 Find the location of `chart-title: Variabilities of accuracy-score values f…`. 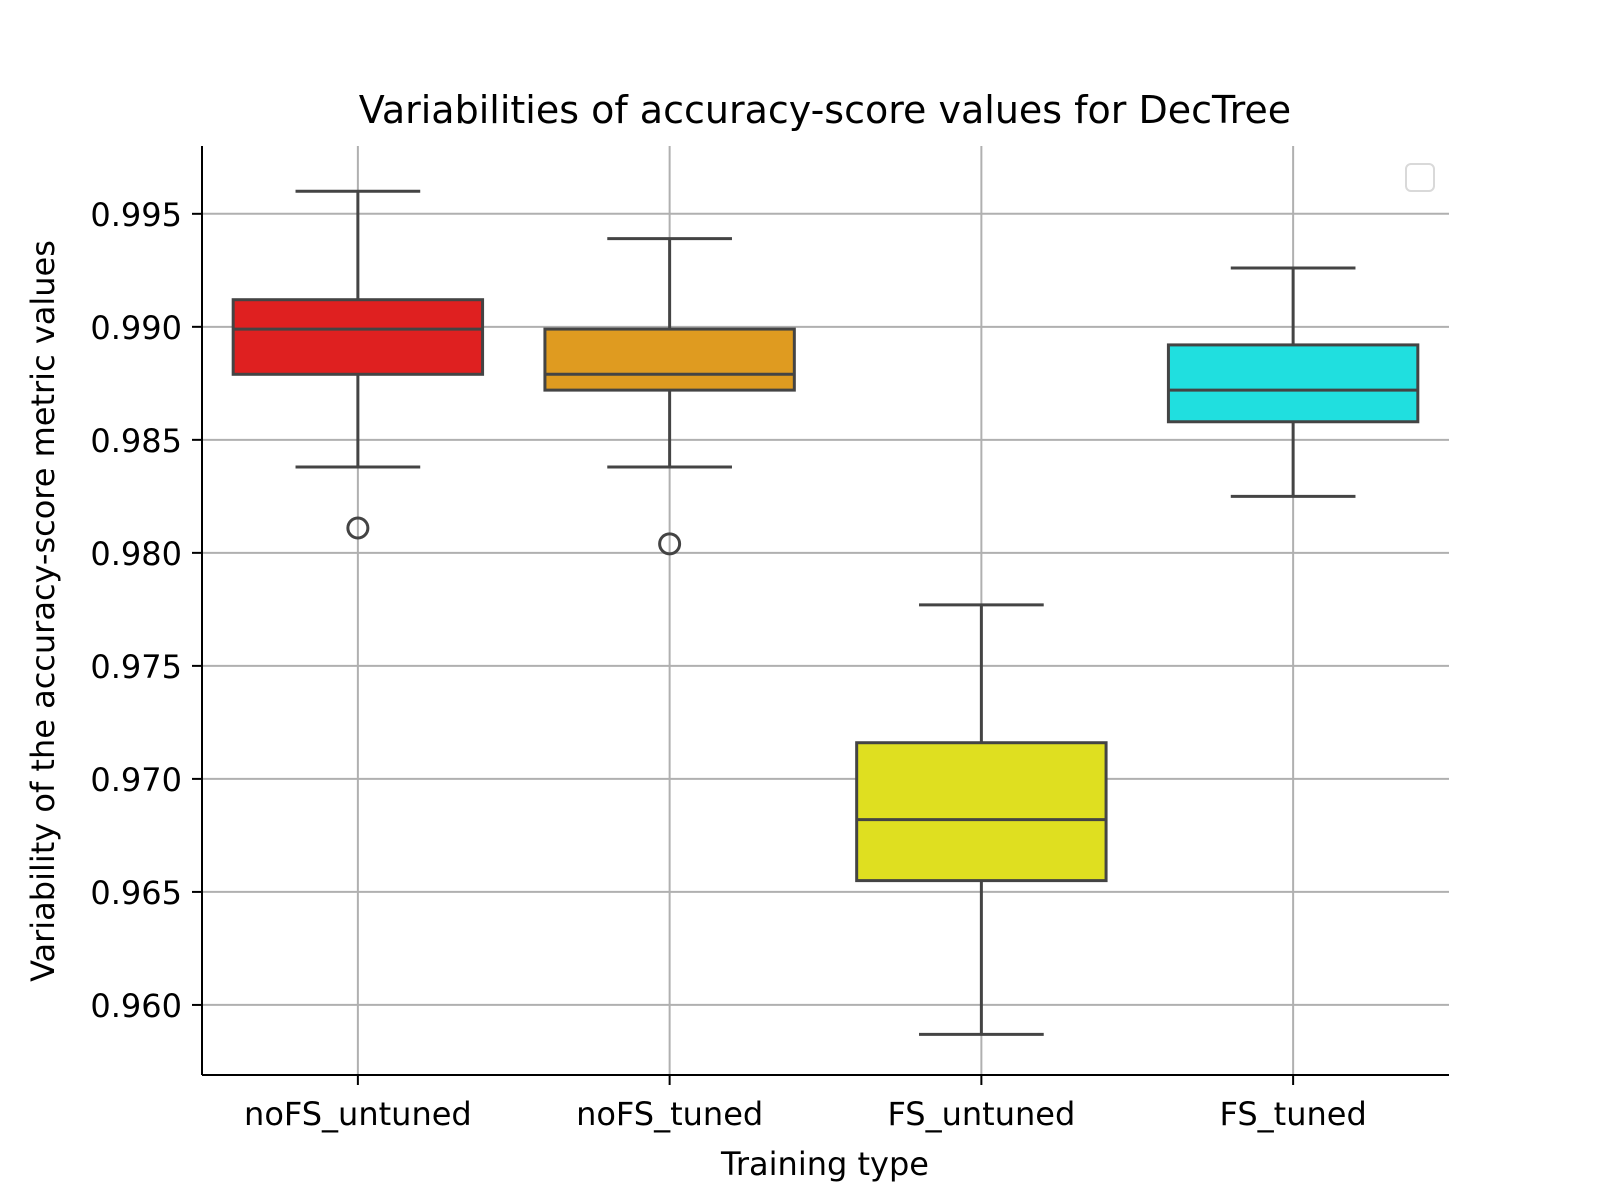

chart-title: Variabilities of accuracy-score values f… is located at coordinates (825, 110).